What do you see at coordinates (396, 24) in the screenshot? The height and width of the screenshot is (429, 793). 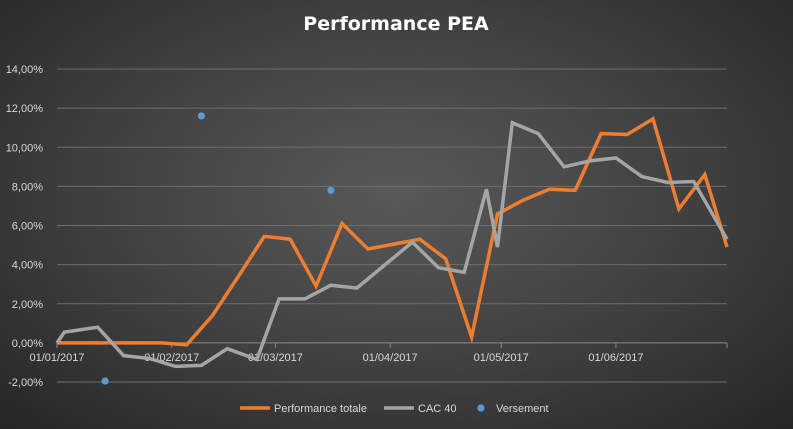 I see `chart-title: Performance PEA` at bounding box center [396, 24].